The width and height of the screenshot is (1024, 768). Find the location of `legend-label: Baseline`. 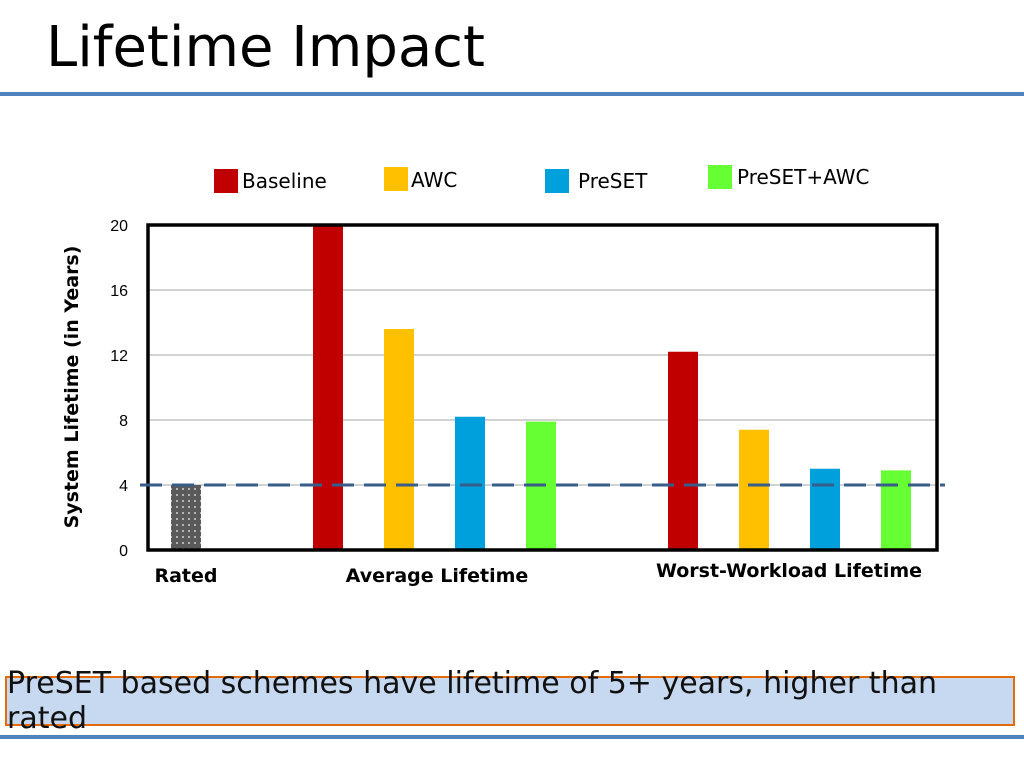

legend-label: Baseline is located at coordinates (284, 181).